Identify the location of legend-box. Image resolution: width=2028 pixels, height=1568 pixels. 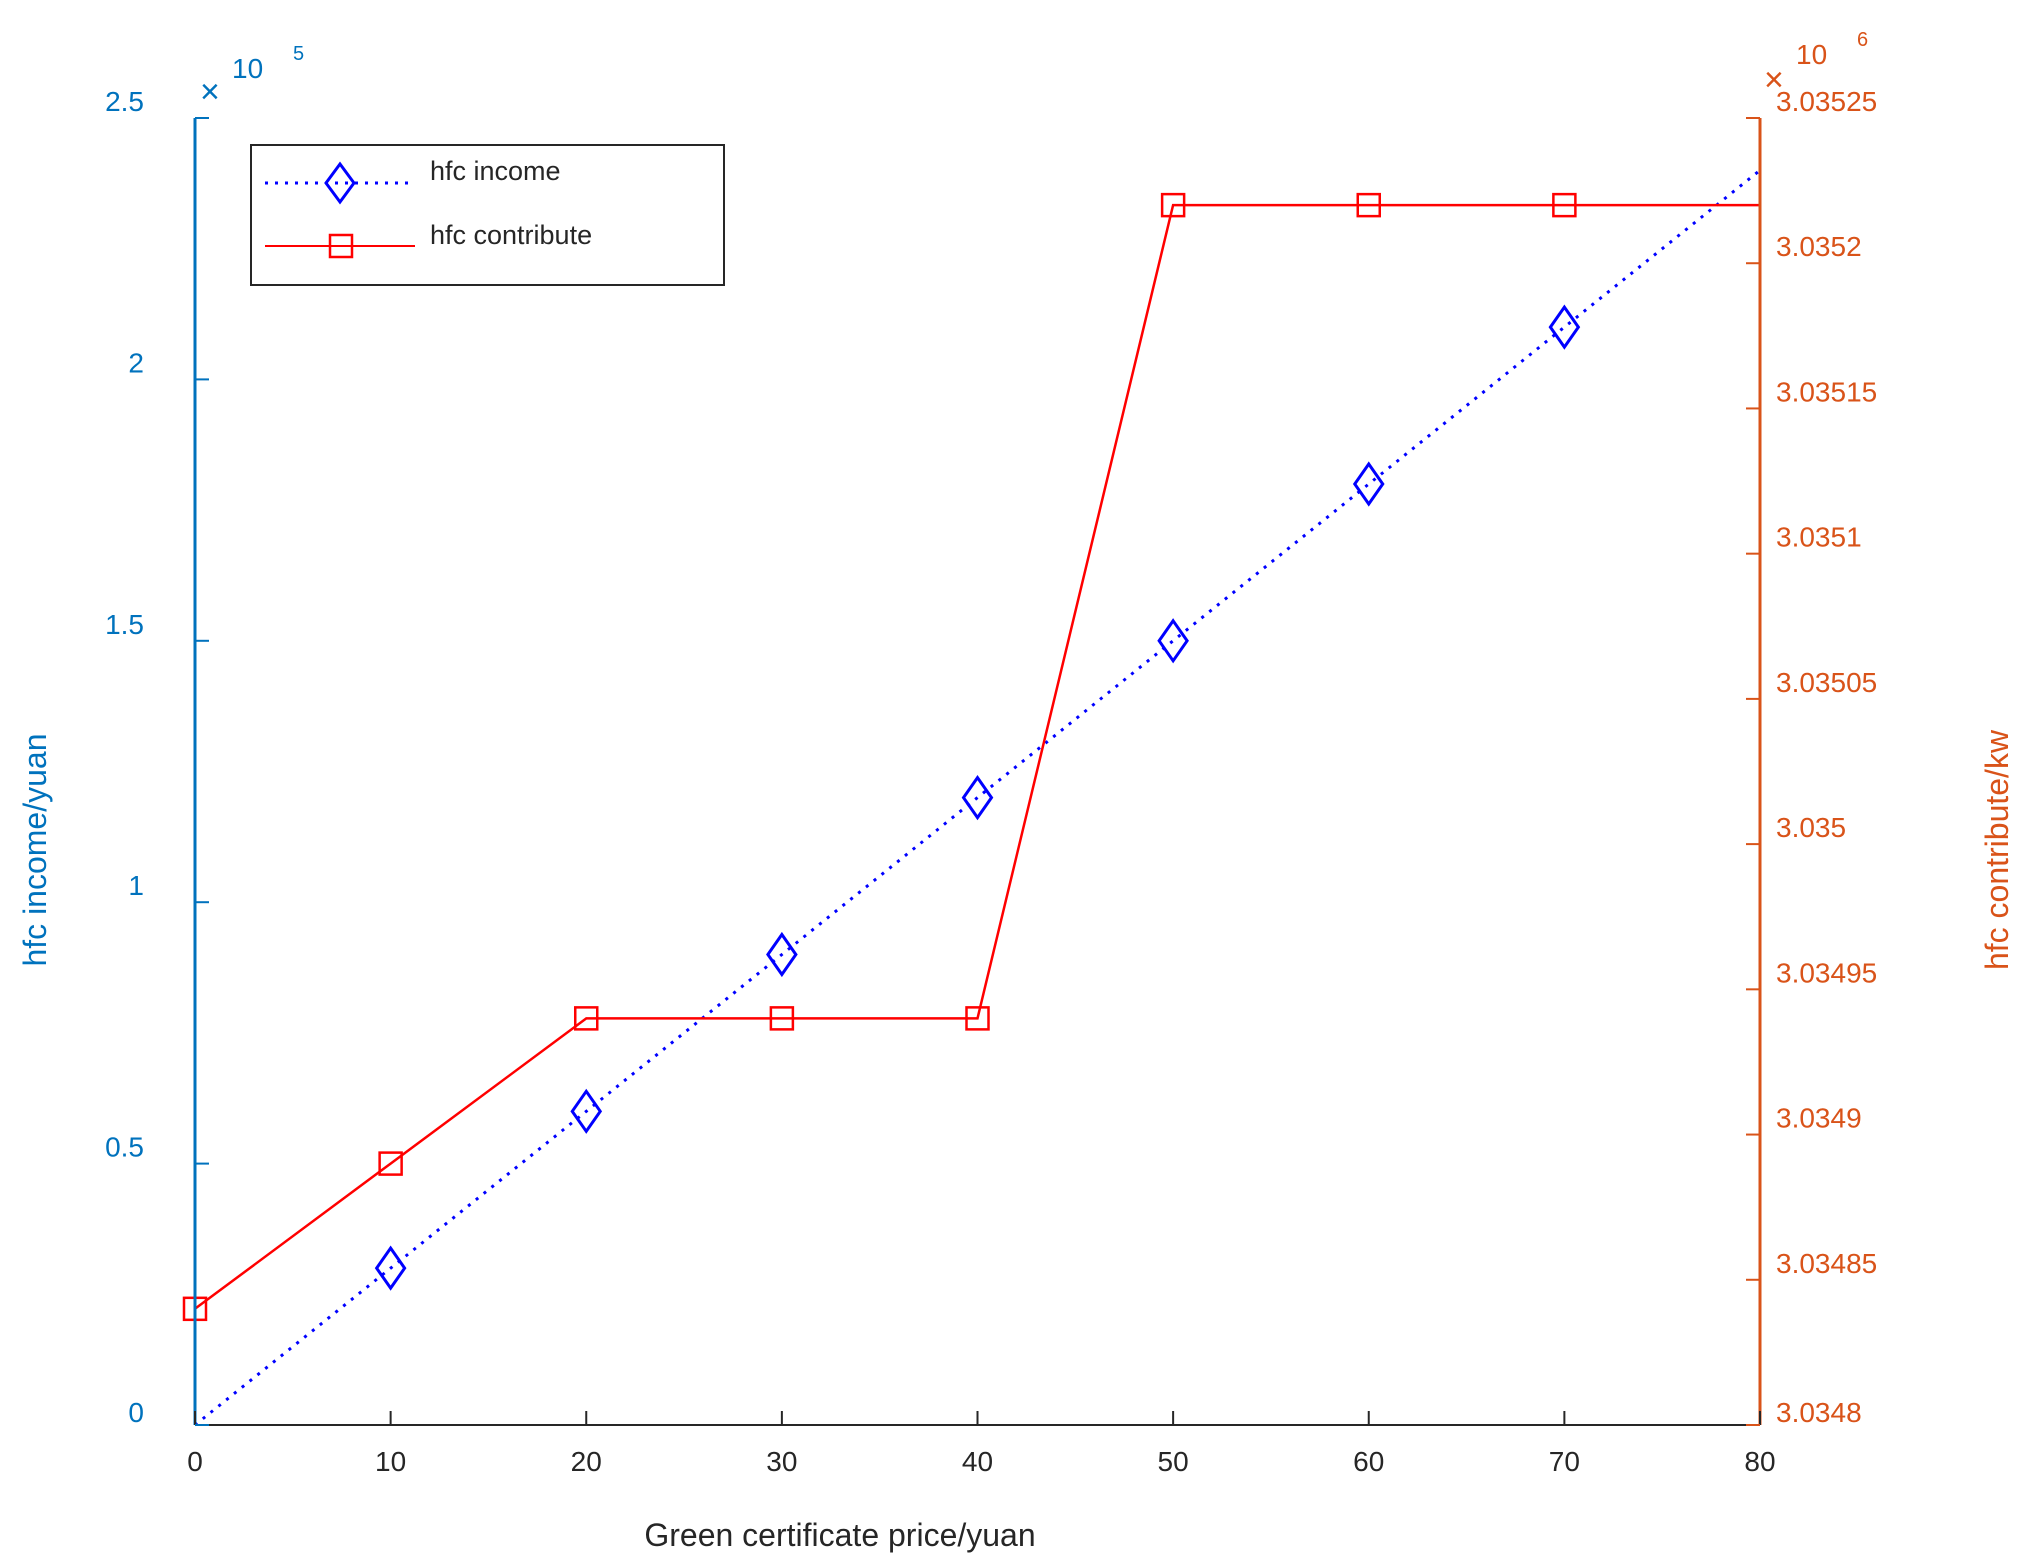
(487, 215).